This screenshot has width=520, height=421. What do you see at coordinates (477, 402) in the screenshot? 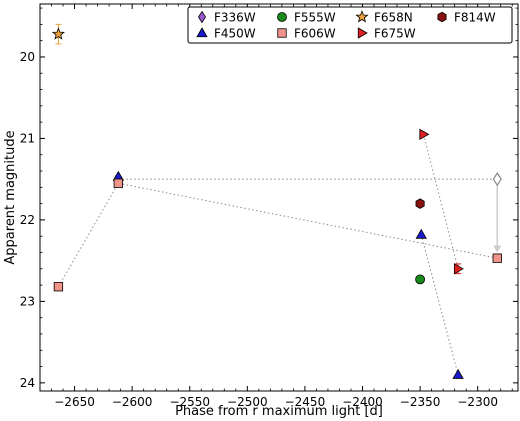
I see `x-tick-label: −2300` at bounding box center [477, 402].